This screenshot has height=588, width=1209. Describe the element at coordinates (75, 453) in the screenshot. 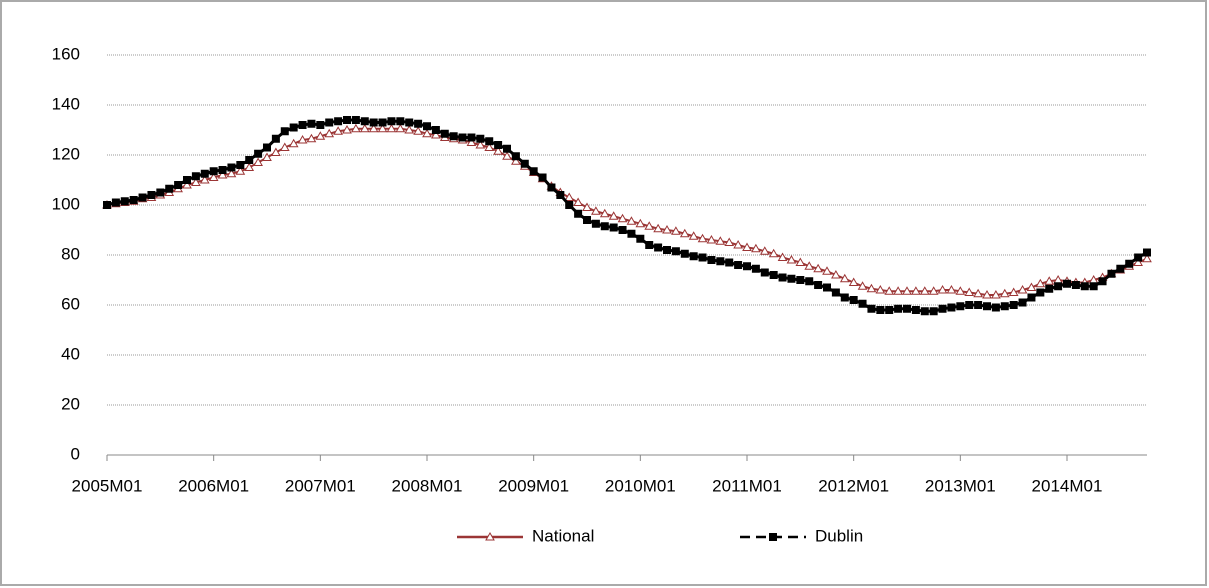

I see `y-tick-label: 0` at that location.